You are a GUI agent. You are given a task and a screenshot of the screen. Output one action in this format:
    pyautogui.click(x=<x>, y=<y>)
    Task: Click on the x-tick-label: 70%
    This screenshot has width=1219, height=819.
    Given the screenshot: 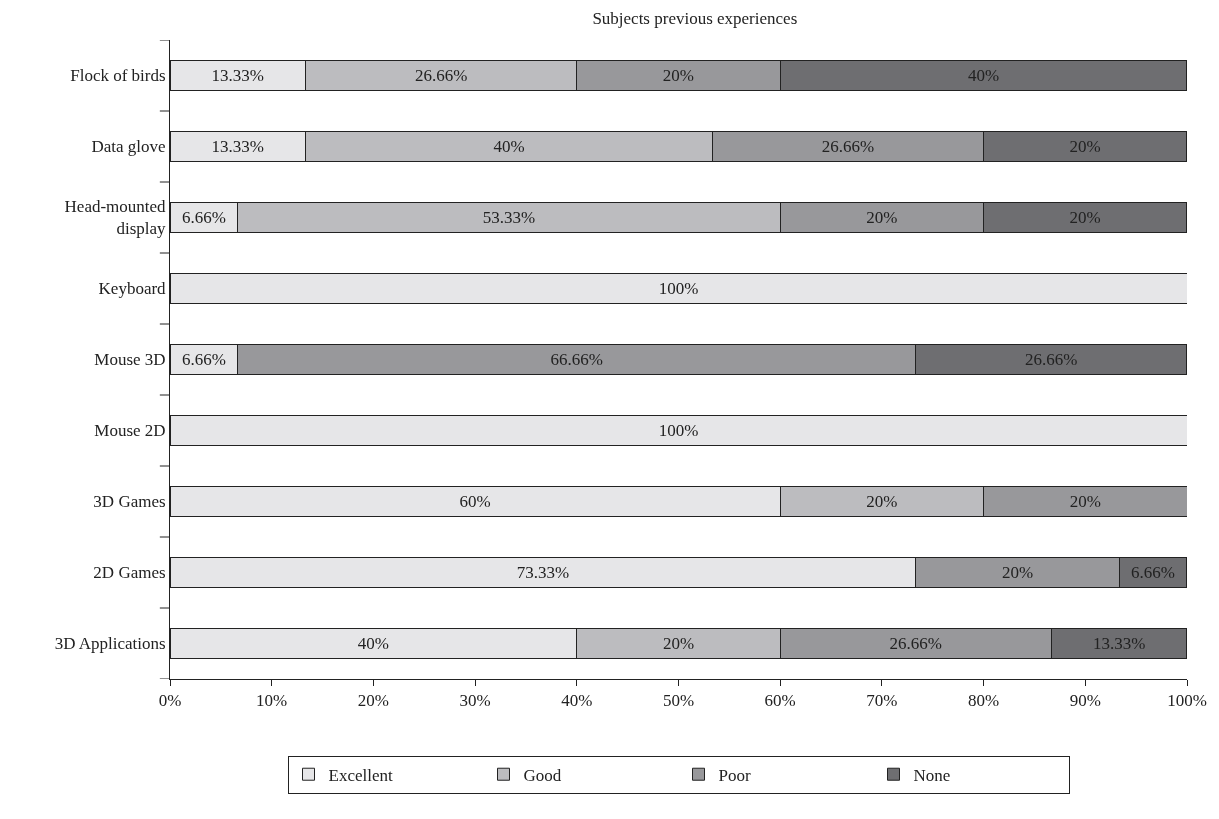 What is the action you would take?
    pyautogui.click(x=882, y=701)
    